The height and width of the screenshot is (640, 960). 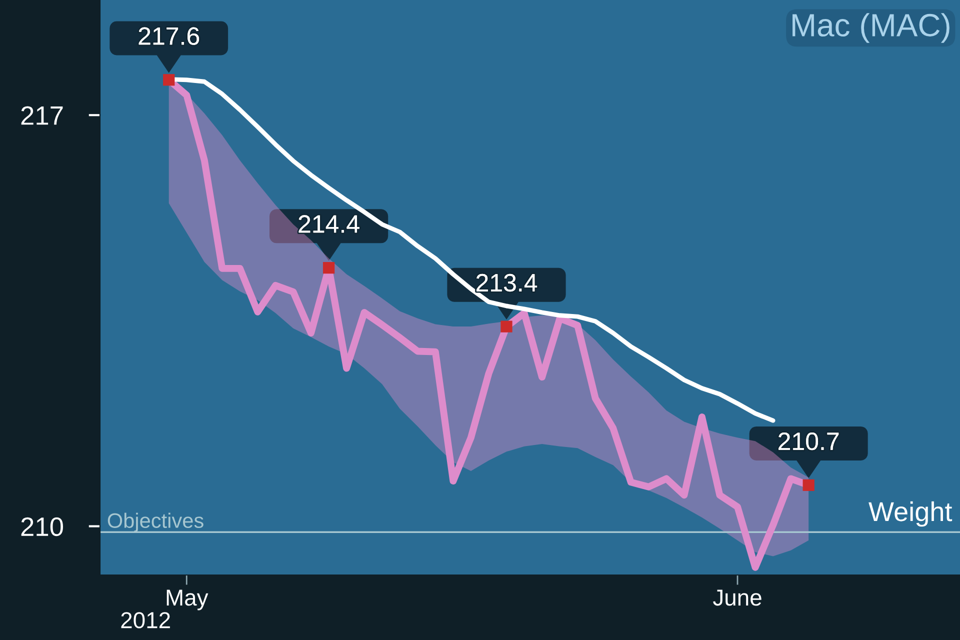 What do you see at coordinates (808, 441) in the screenshot?
I see `data-label: 210.7` at bounding box center [808, 441].